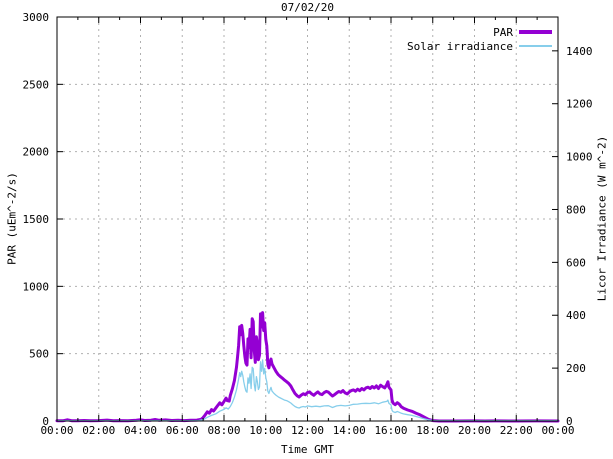 This screenshot has width=613, height=459. What do you see at coordinates (223, 430) in the screenshot?
I see `x-tick-label: 08:00` at bounding box center [223, 430].